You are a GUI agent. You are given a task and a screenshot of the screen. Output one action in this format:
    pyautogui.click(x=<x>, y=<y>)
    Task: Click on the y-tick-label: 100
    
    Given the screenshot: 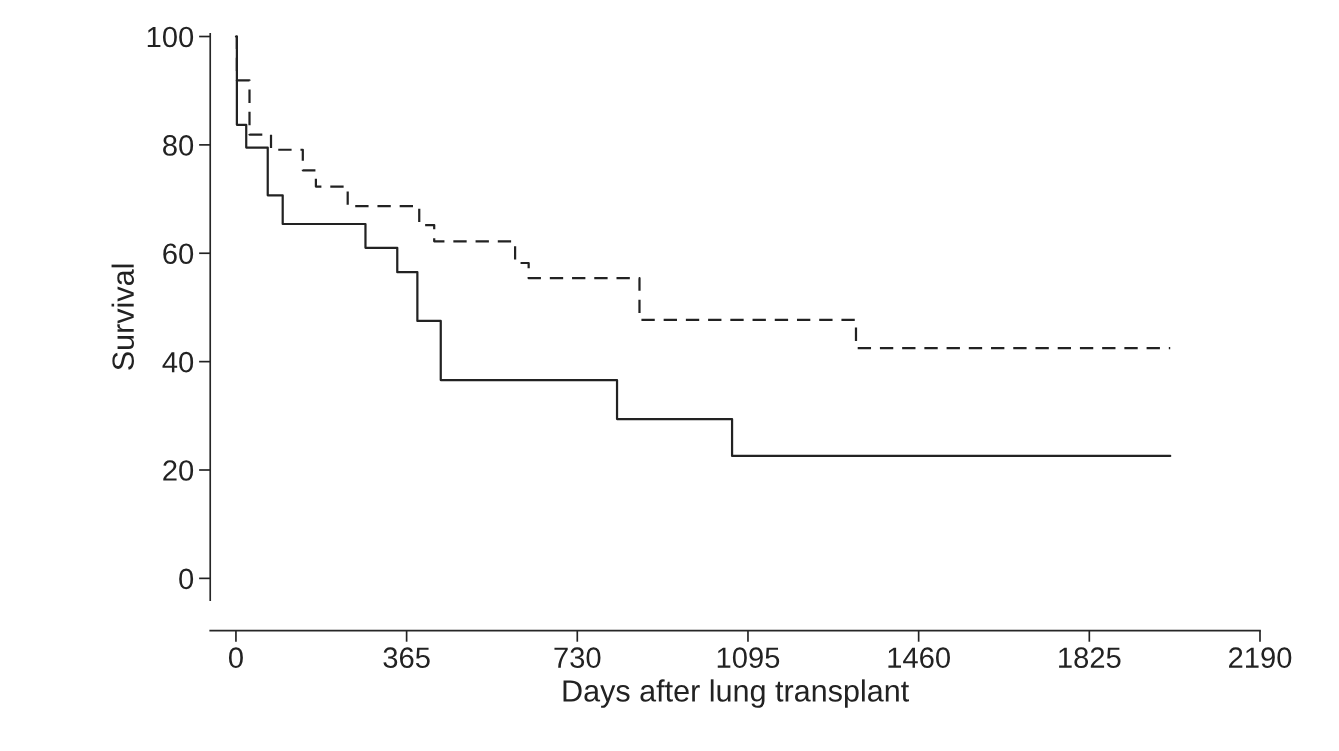 What is the action you would take?
    pyautogui.click(x=170, y=37)
    